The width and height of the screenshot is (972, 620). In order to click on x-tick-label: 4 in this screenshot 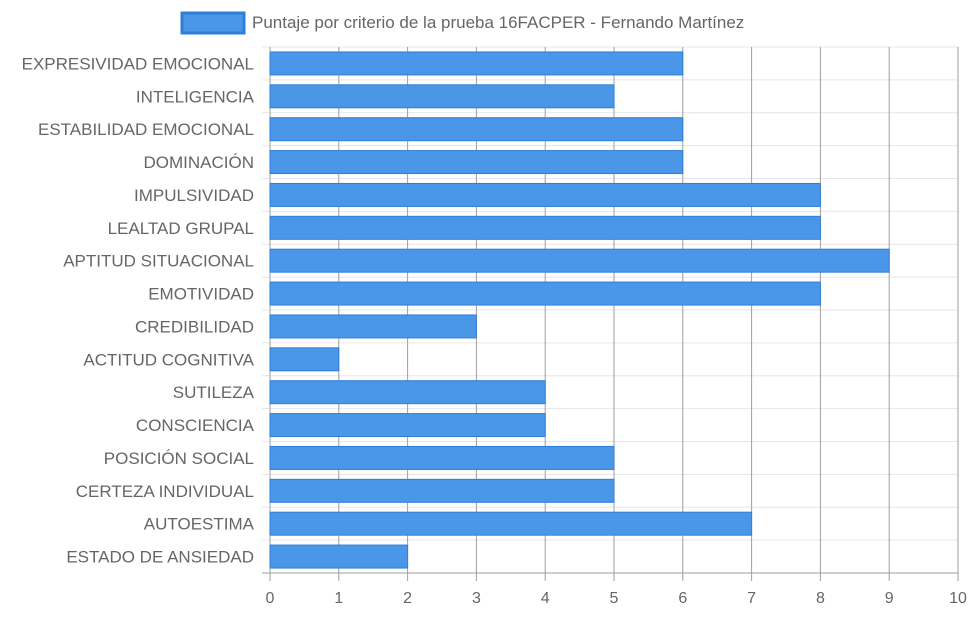, I will do `click(545, 598)`.